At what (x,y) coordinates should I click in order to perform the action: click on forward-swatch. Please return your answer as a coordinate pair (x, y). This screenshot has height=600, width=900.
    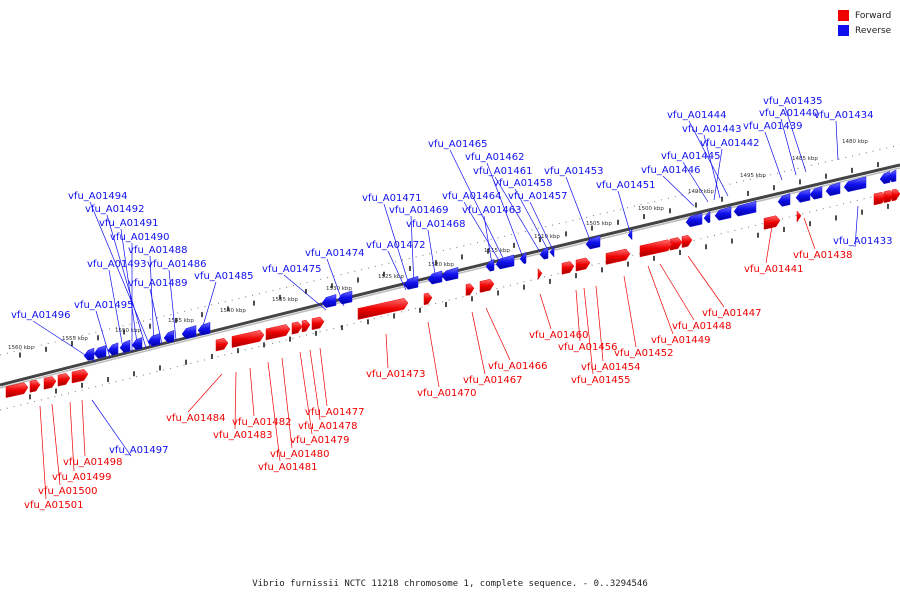
    Looking at the image, I should click on (843, 15).